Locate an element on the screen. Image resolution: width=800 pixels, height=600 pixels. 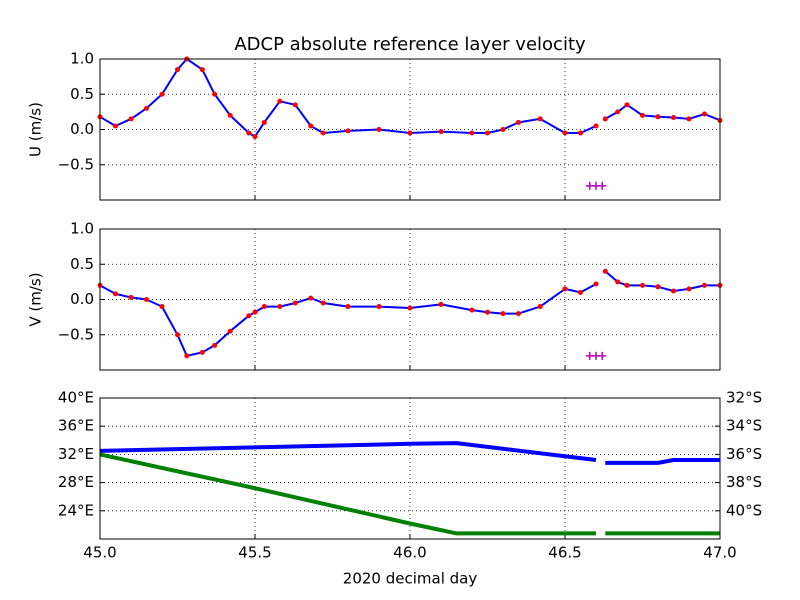
y-tick-label: 32°E is located at coordinates (76, 454).